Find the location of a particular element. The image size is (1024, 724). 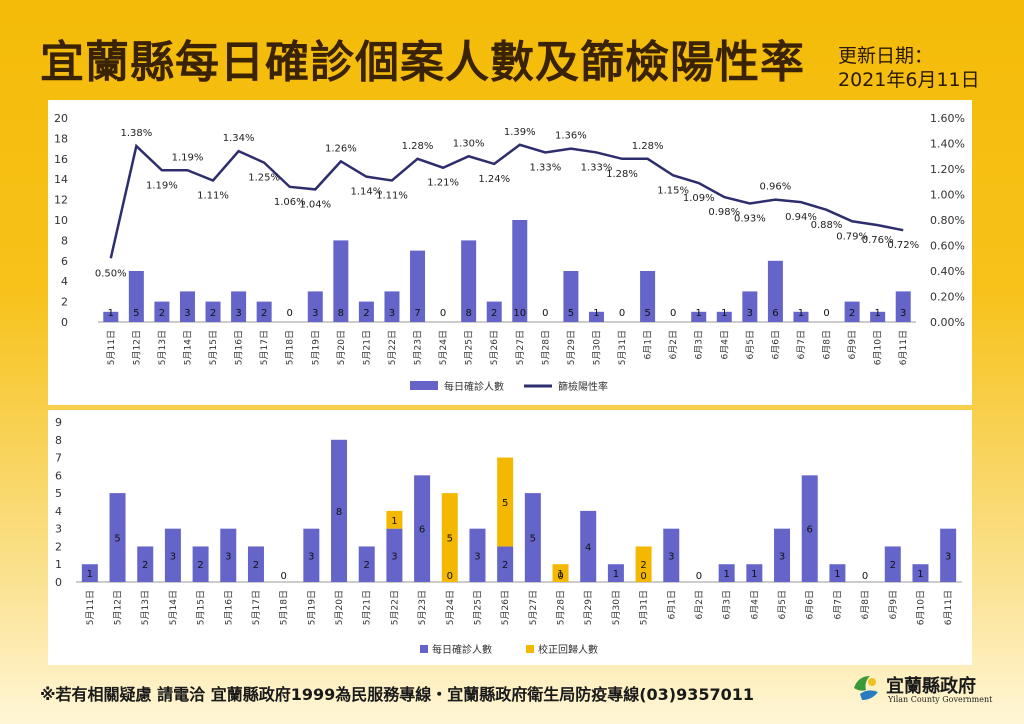

legend-label-positivity: 篩檢陽性率 is located at coordinates (583, 386).